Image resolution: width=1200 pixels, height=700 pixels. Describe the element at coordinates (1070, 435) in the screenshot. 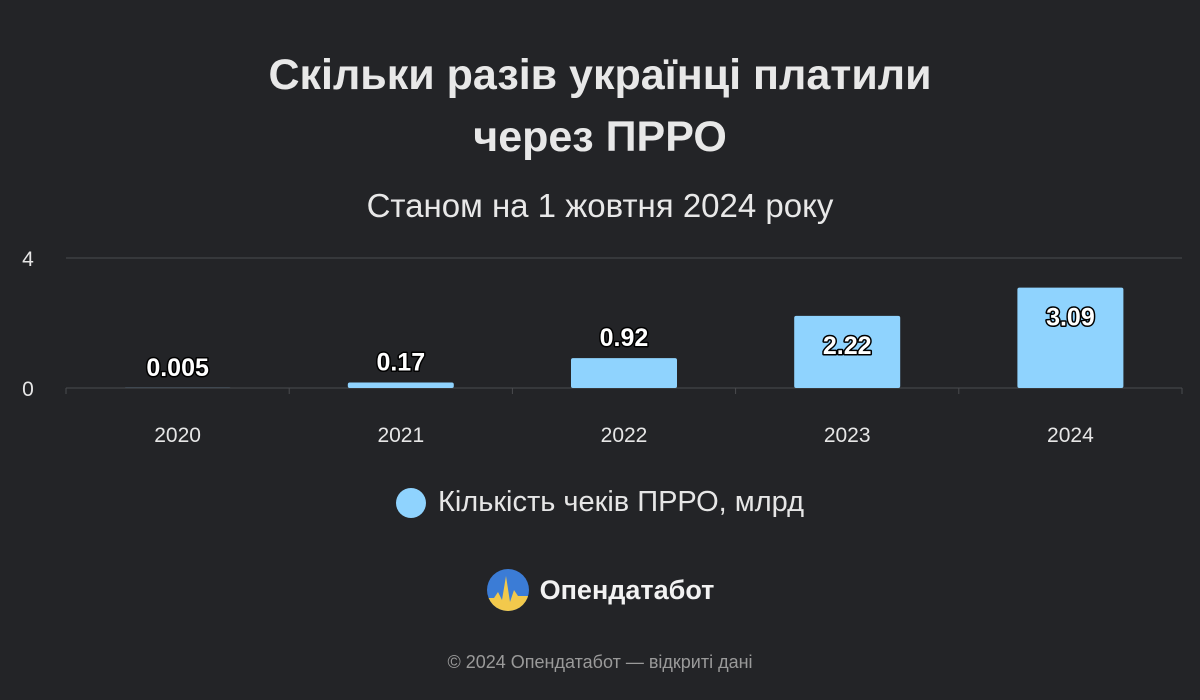

I see `x-tick-label-2024: 2024` at that location.